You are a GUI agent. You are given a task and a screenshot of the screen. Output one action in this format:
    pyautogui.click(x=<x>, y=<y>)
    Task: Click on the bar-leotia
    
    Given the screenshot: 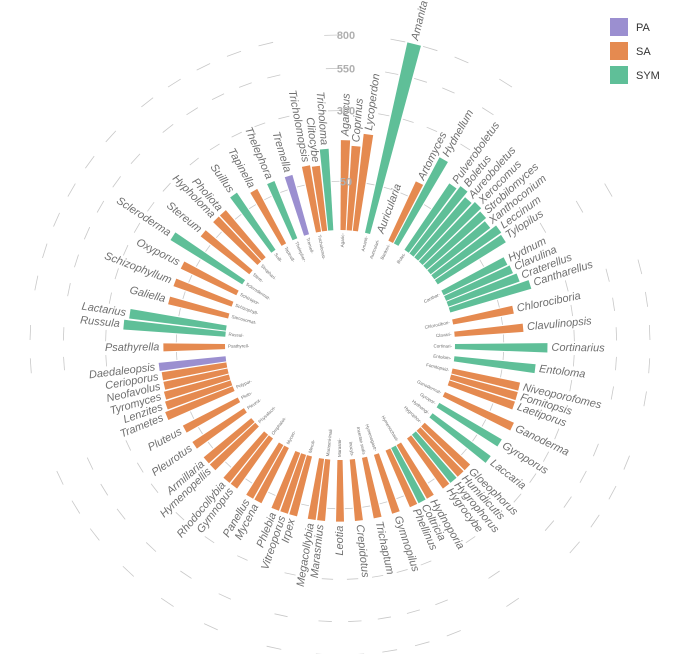 What is the action you would take?
    pyautogui.click(x=340, y=490)
    